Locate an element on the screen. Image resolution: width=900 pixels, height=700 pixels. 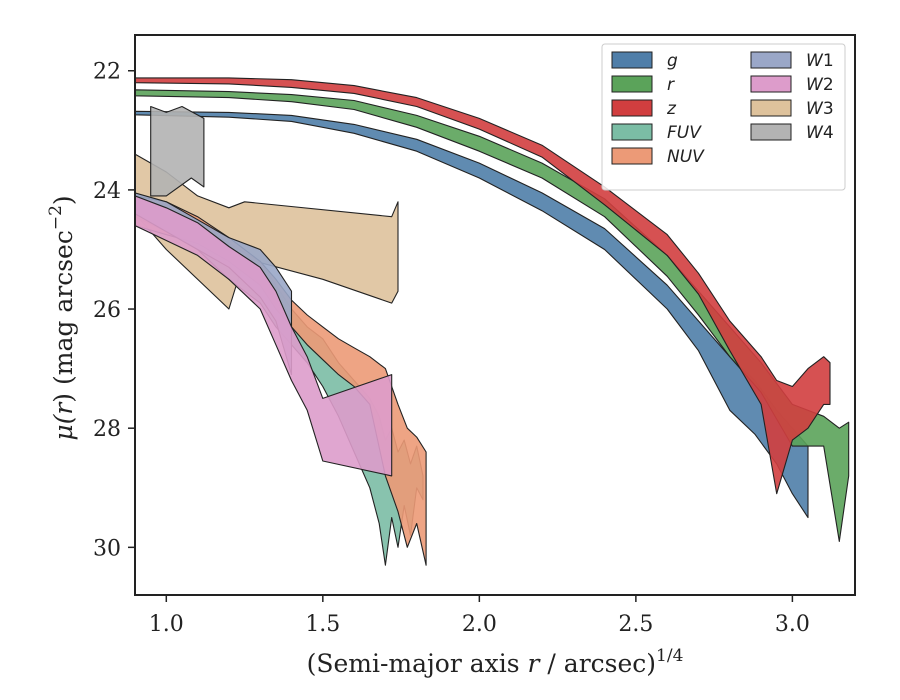
legend-swatch-nuv is located at coordinates (632, 156).